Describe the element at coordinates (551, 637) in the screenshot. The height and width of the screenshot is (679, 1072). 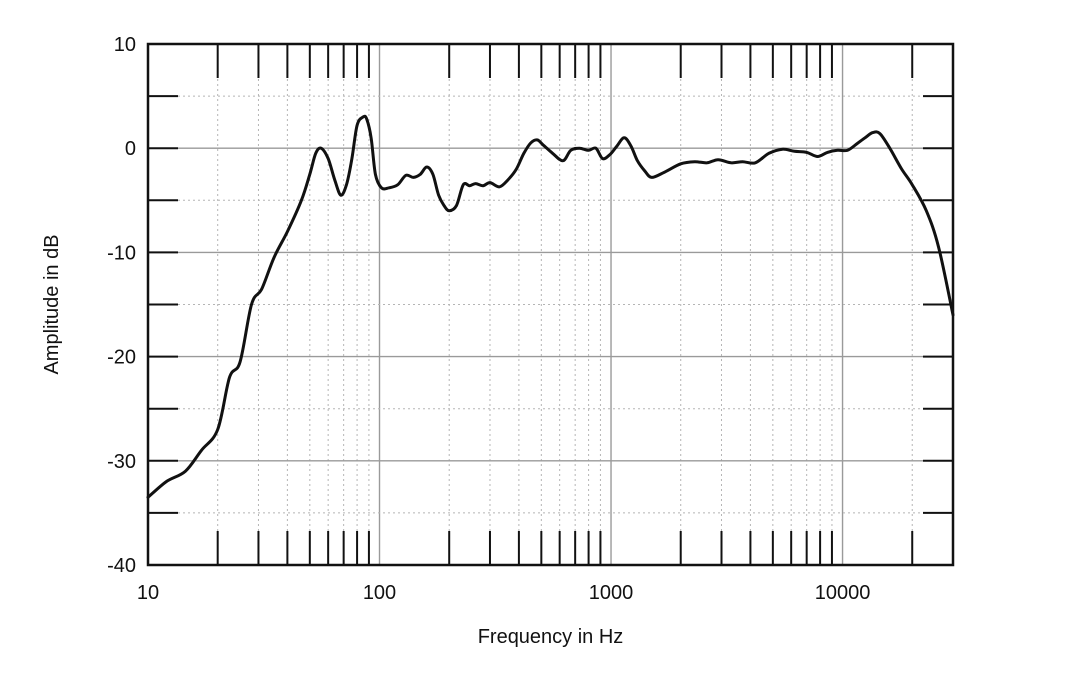
I see `x-axis-title: Frequency in Hz` at that location.